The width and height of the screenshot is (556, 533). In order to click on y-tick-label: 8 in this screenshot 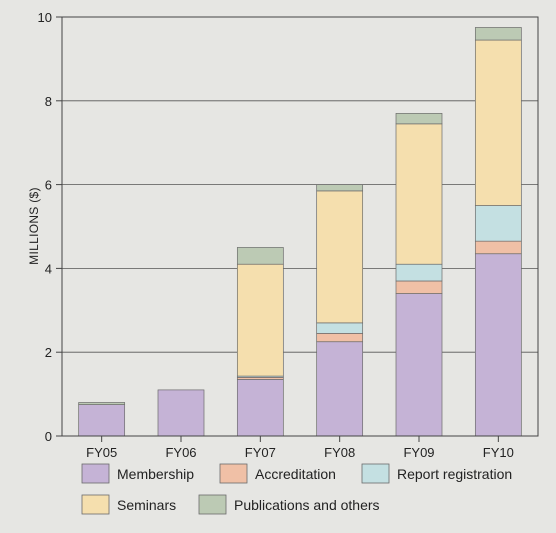, I will do `click(48, 101)`.